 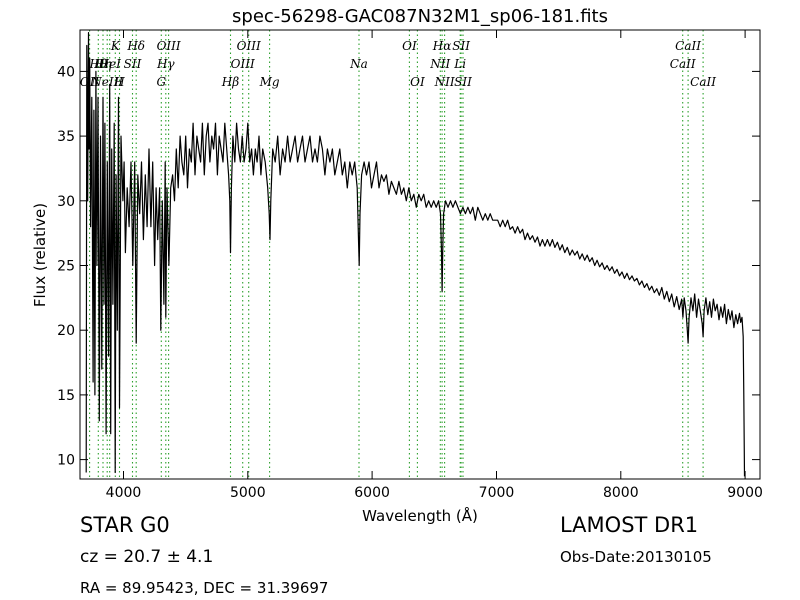 What do you see at coordinates (249, 46) in the screenshot?
I see `line-label-14: OIII` at bounding box center [249, 46].